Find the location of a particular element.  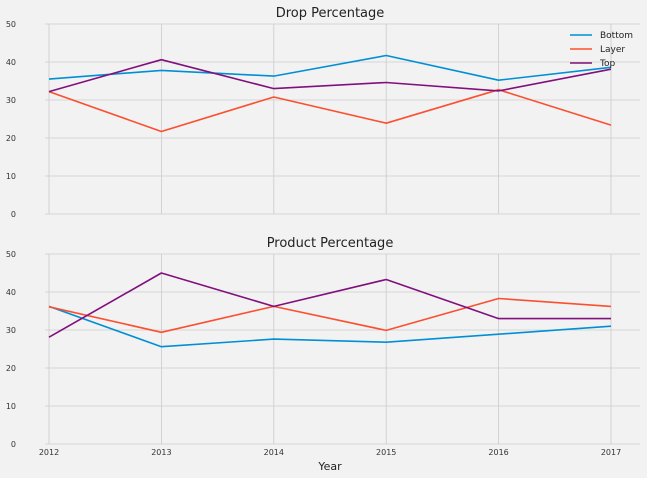

legend: Bottom Layer Top is located at coordinates (601, 50).